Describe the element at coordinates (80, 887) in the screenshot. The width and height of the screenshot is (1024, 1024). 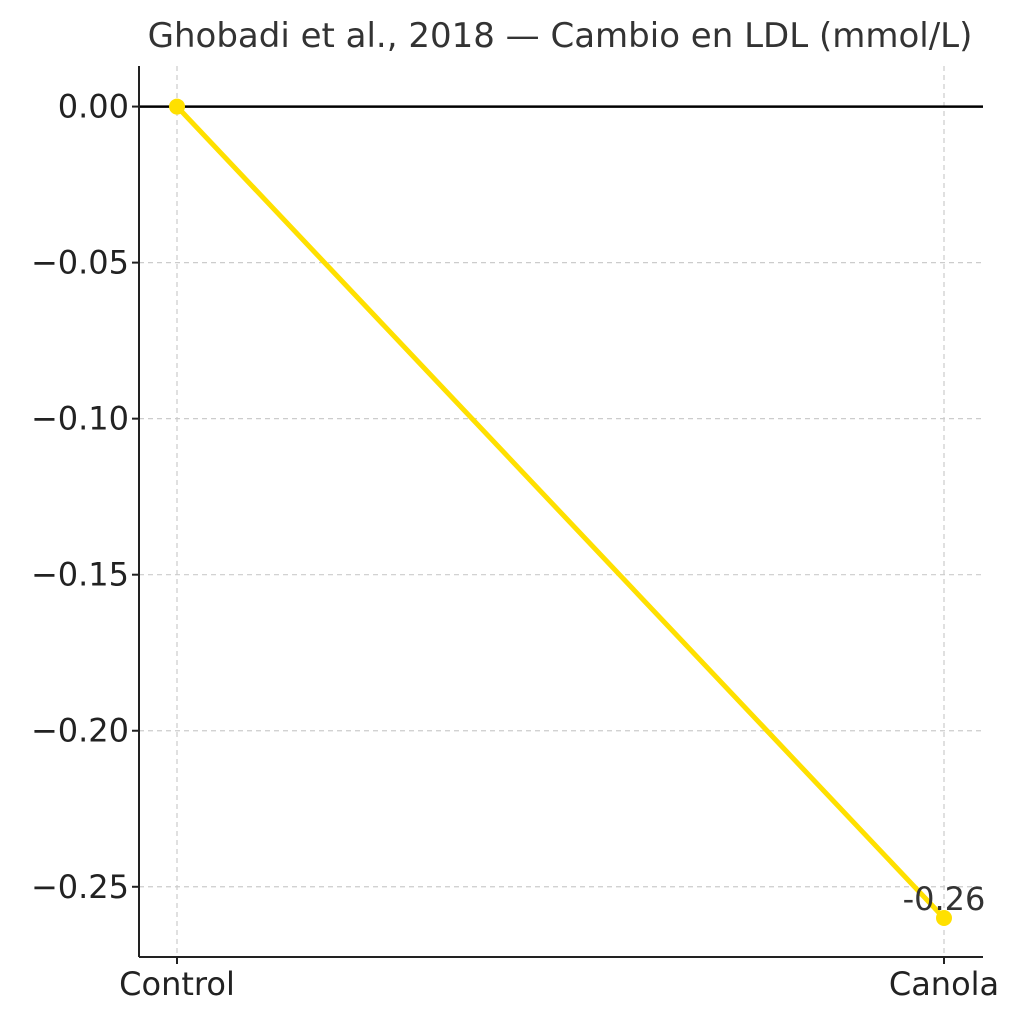
I see `y-tick-label: −0.25` at that location.